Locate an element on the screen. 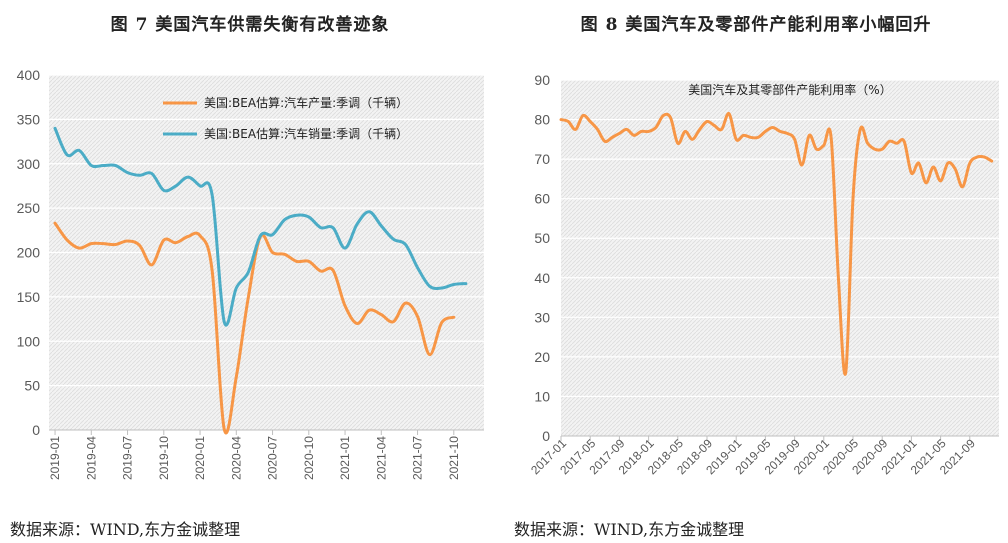 This screenshot has height=543, width=1008. x-tick-label: 2019-07 is located at coordinates (128, 458).